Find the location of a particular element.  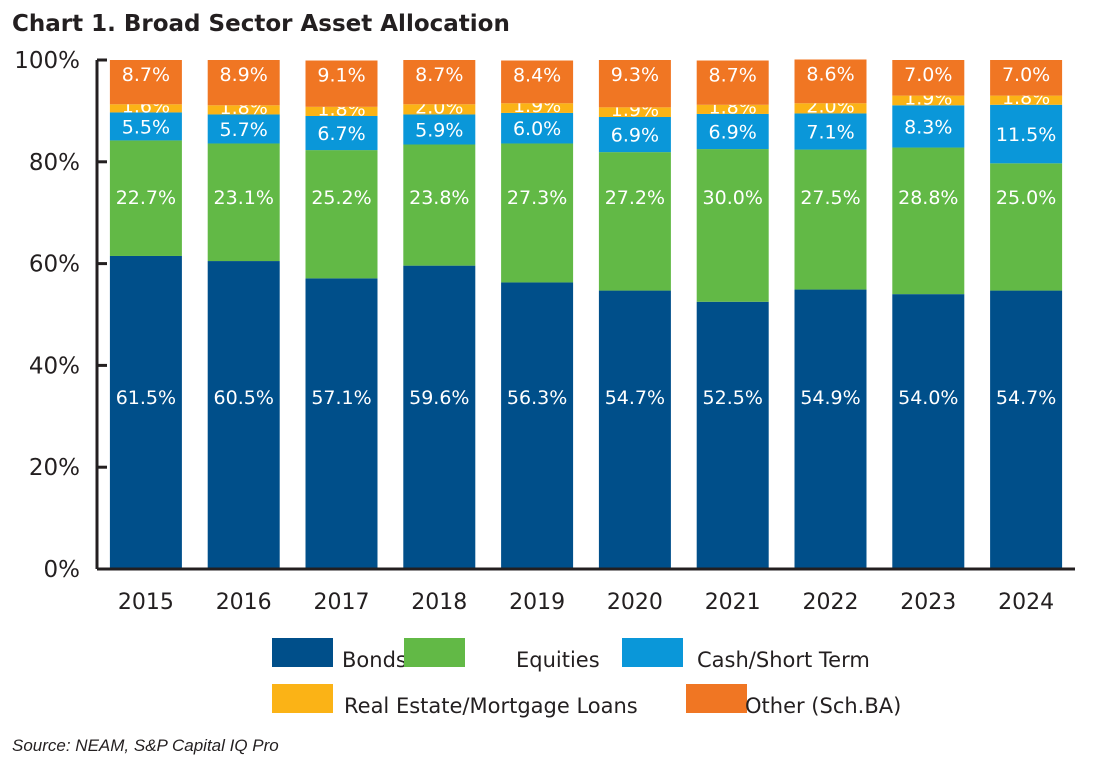

y-tick-label: 0% is located at coordinates (62, 570).